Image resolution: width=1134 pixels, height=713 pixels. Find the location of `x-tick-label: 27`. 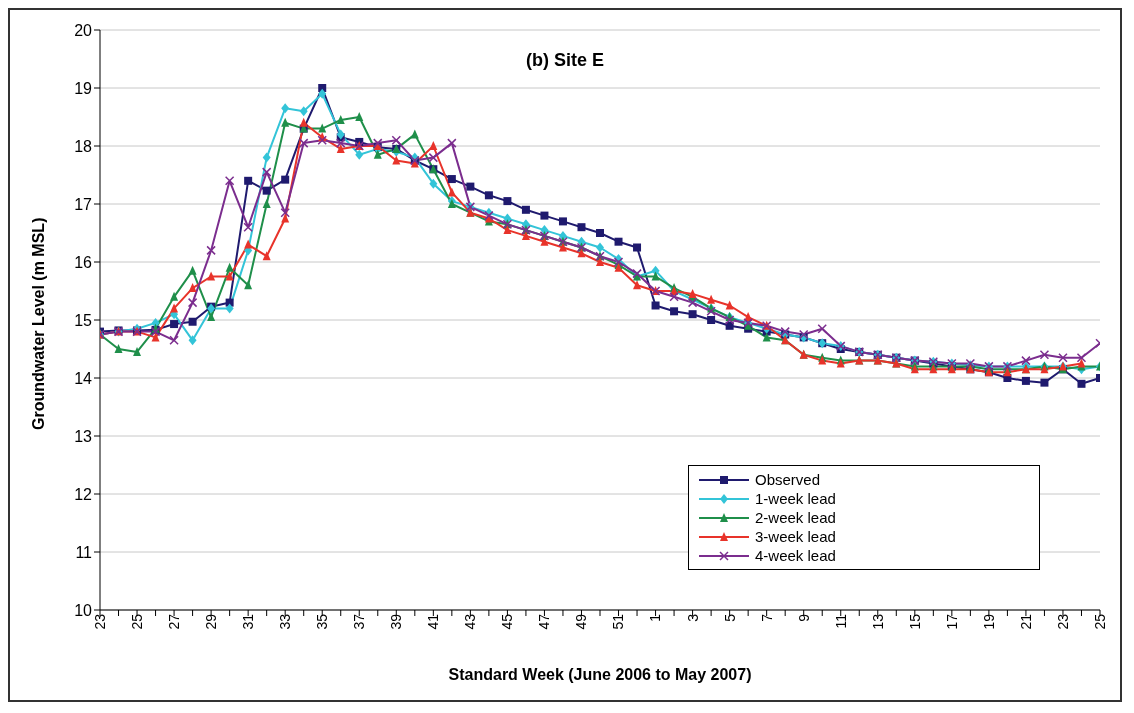

x-tick-label: 27 is located at coordinates (174, 621).